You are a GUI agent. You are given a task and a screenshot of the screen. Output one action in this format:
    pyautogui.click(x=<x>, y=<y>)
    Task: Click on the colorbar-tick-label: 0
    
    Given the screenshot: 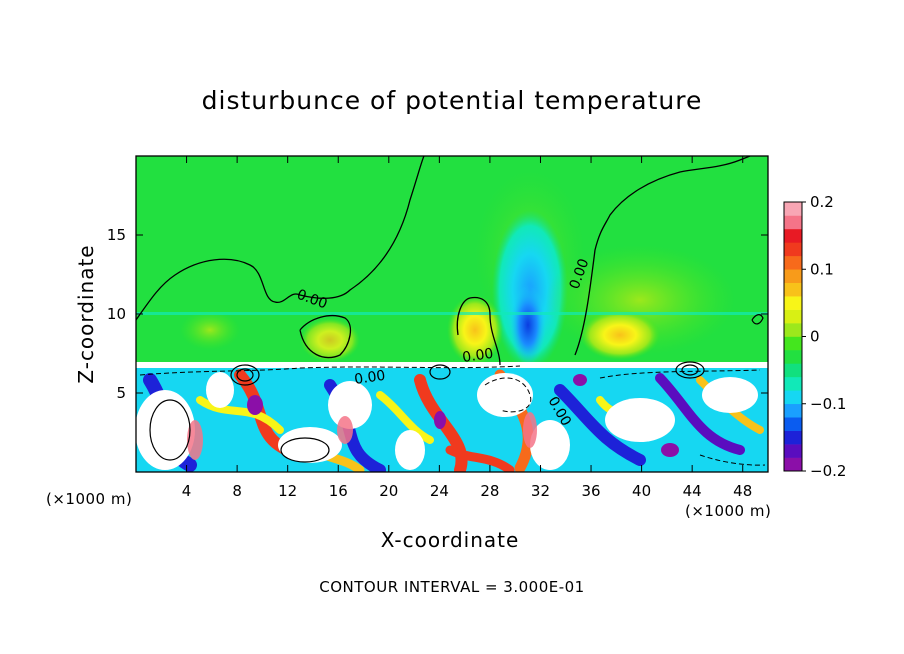 What is the action you would take?
    pyautogui.click(x=815, y=337)
    